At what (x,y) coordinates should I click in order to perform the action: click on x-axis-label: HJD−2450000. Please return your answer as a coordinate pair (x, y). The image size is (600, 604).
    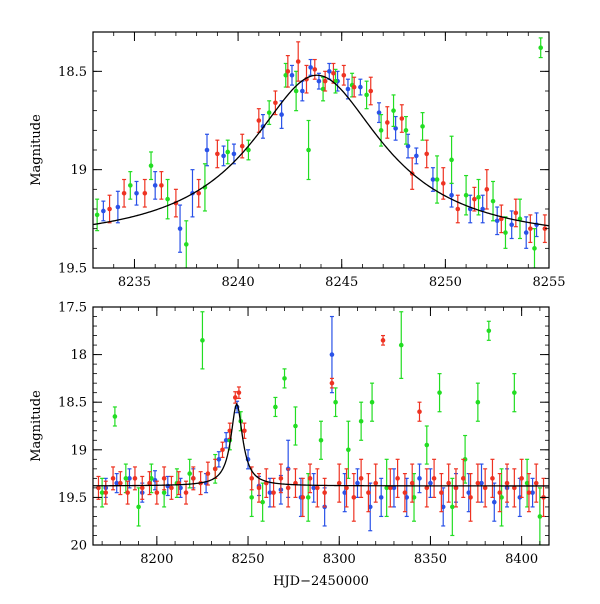
    Looking at the image, I should click on (321, 581).